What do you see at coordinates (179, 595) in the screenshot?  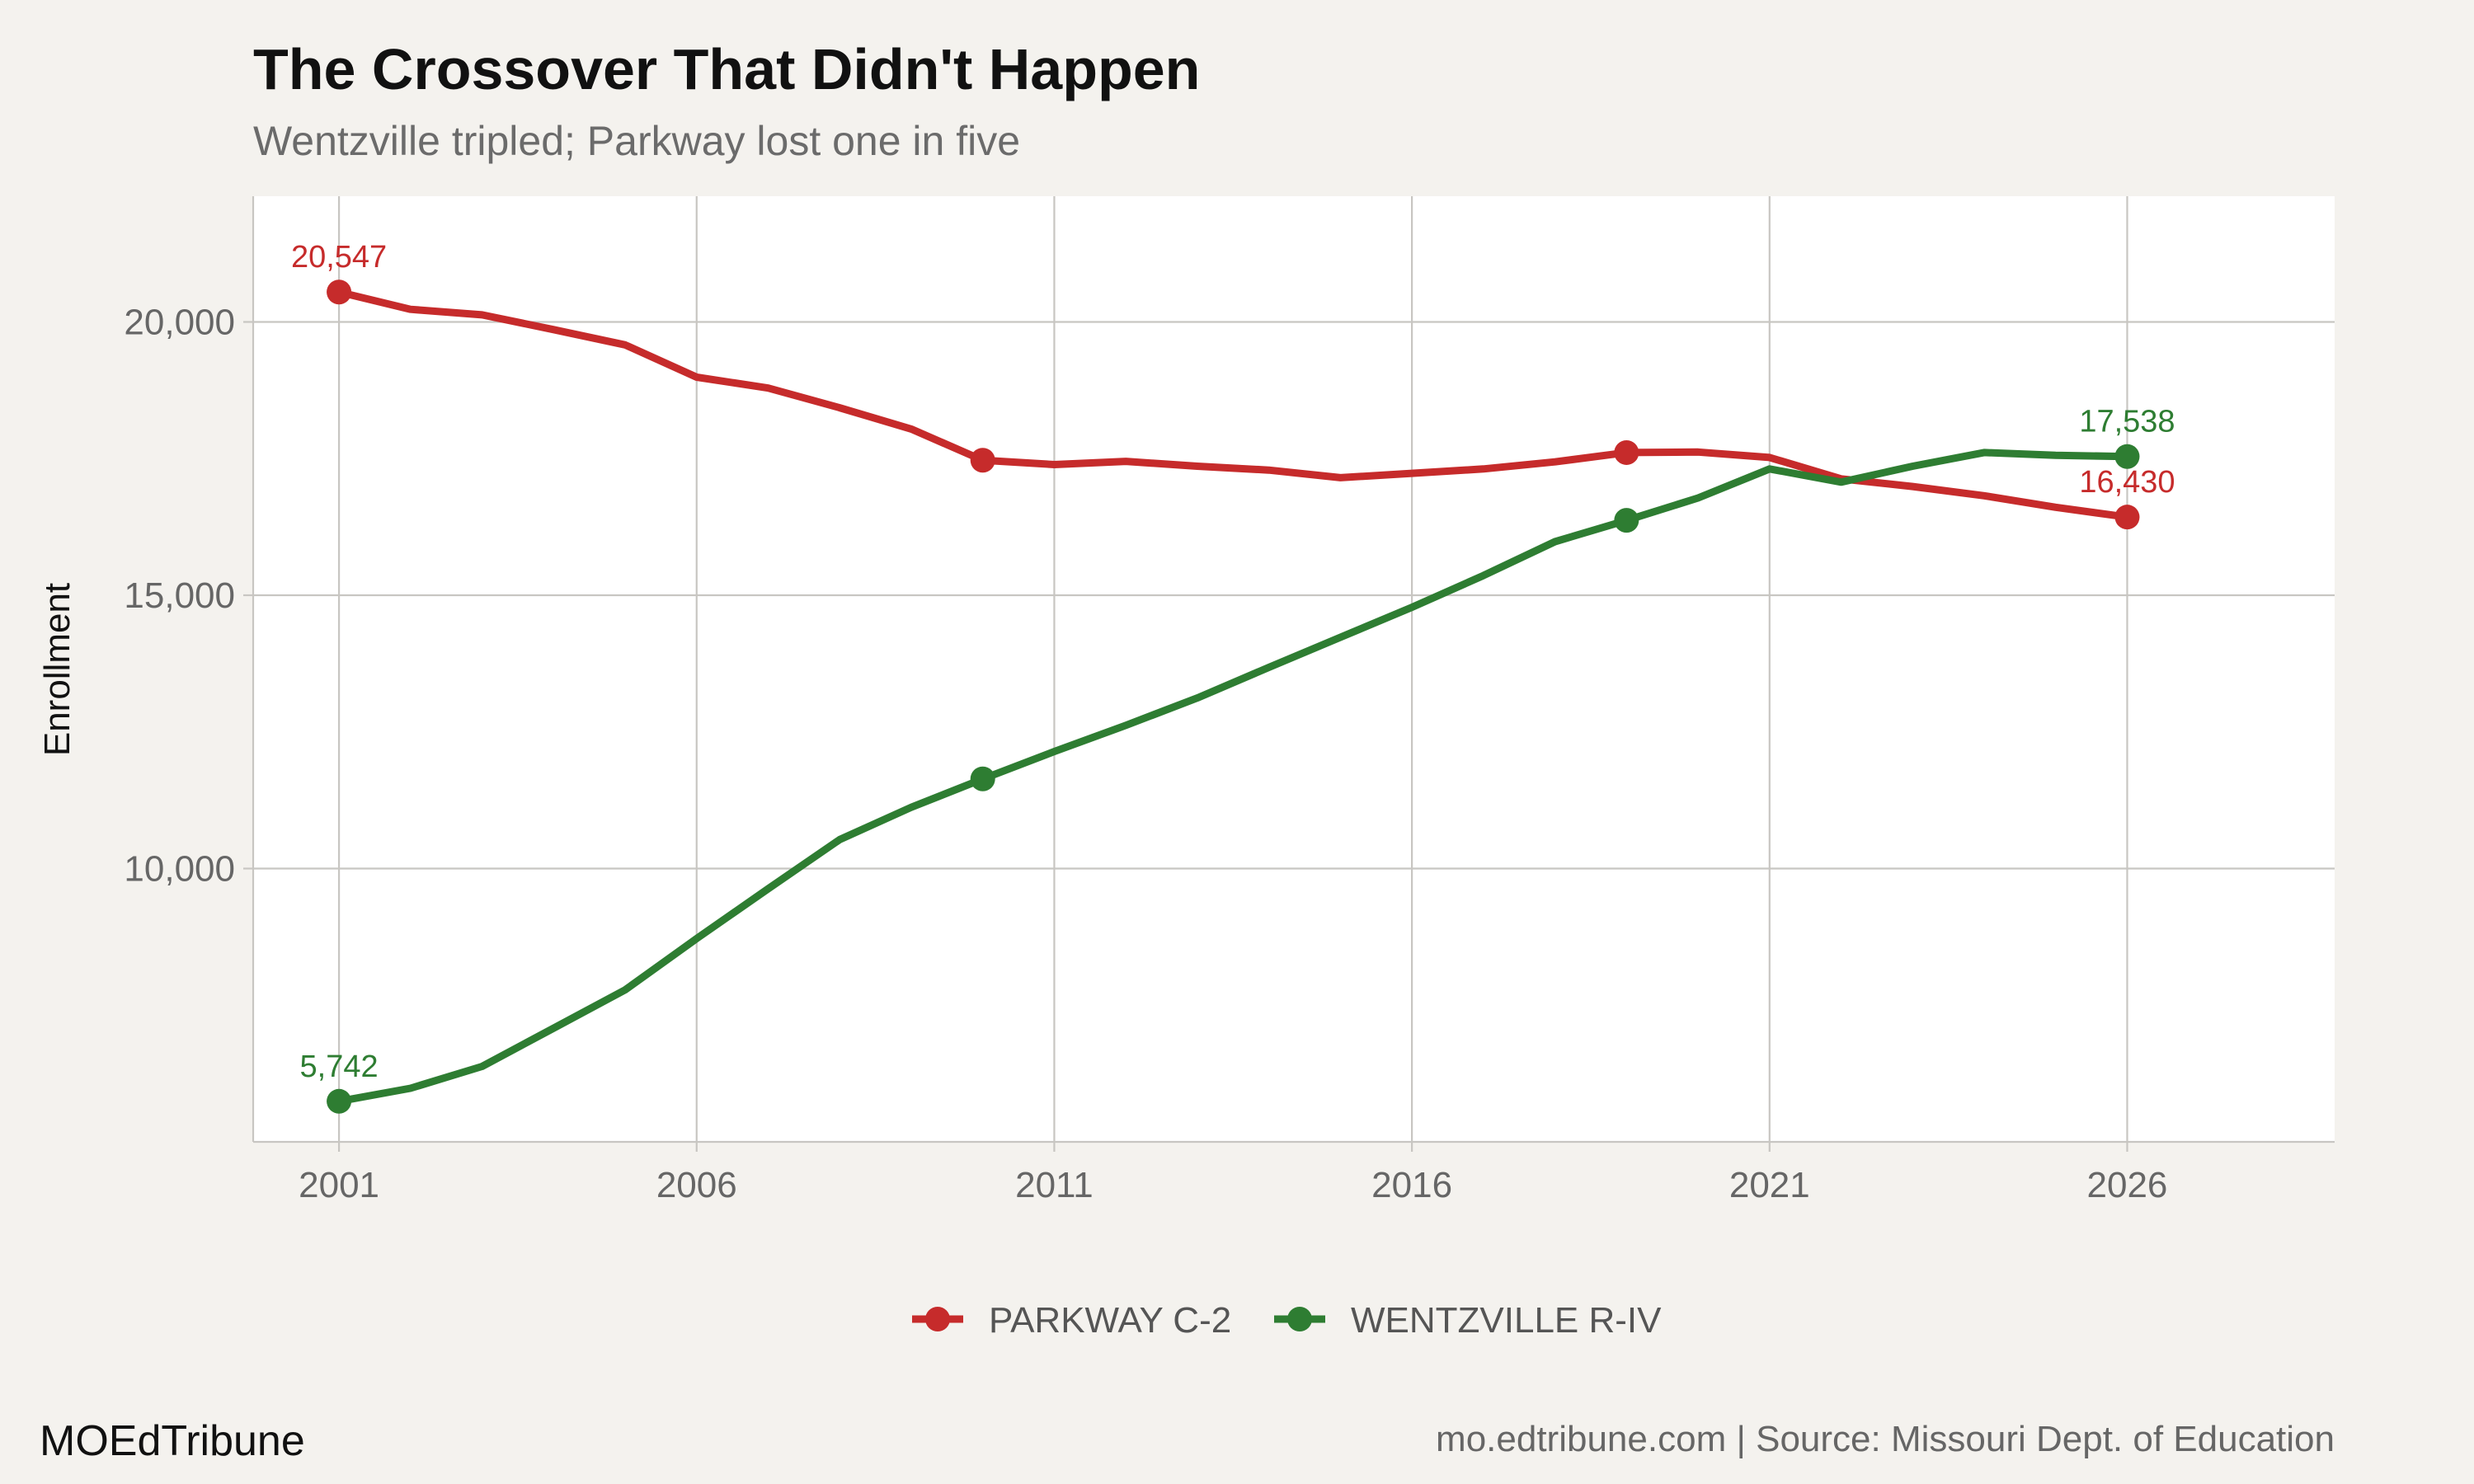 I see `y-tick-label: 15,000` at bounding box center [179, 595].